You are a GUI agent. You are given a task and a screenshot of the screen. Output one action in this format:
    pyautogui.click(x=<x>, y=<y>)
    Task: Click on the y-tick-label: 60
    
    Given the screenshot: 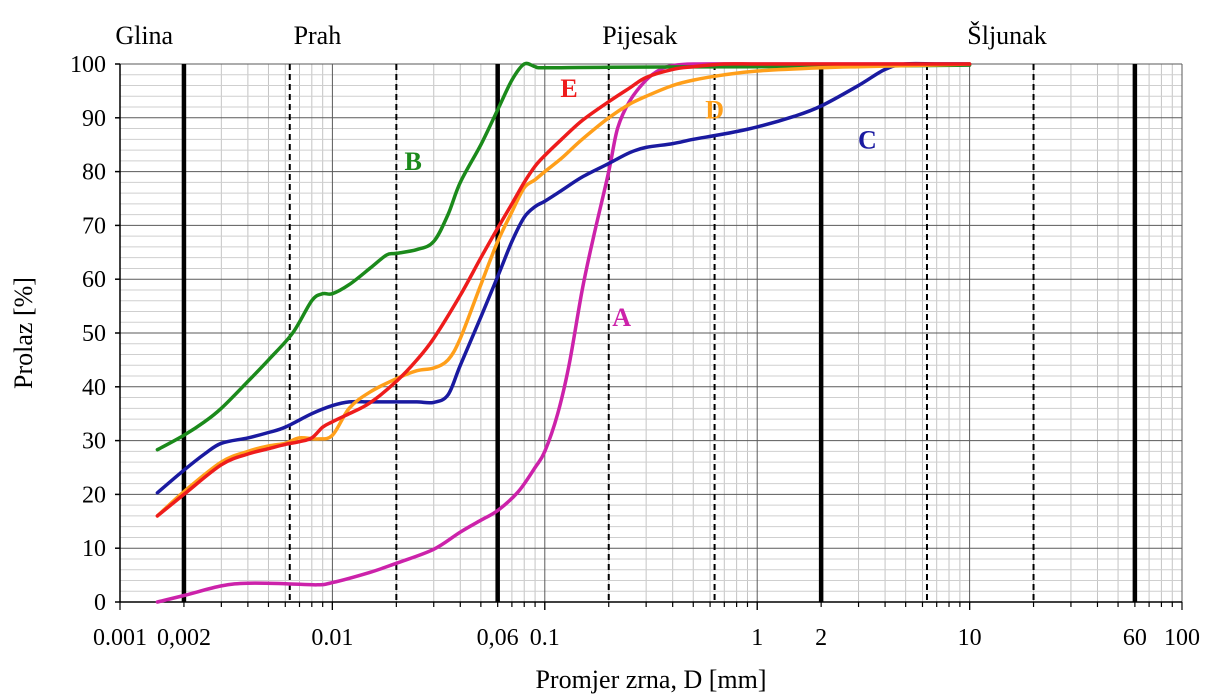 What is the action you would take?
    pyautogui.click(x=94, y=280)
    